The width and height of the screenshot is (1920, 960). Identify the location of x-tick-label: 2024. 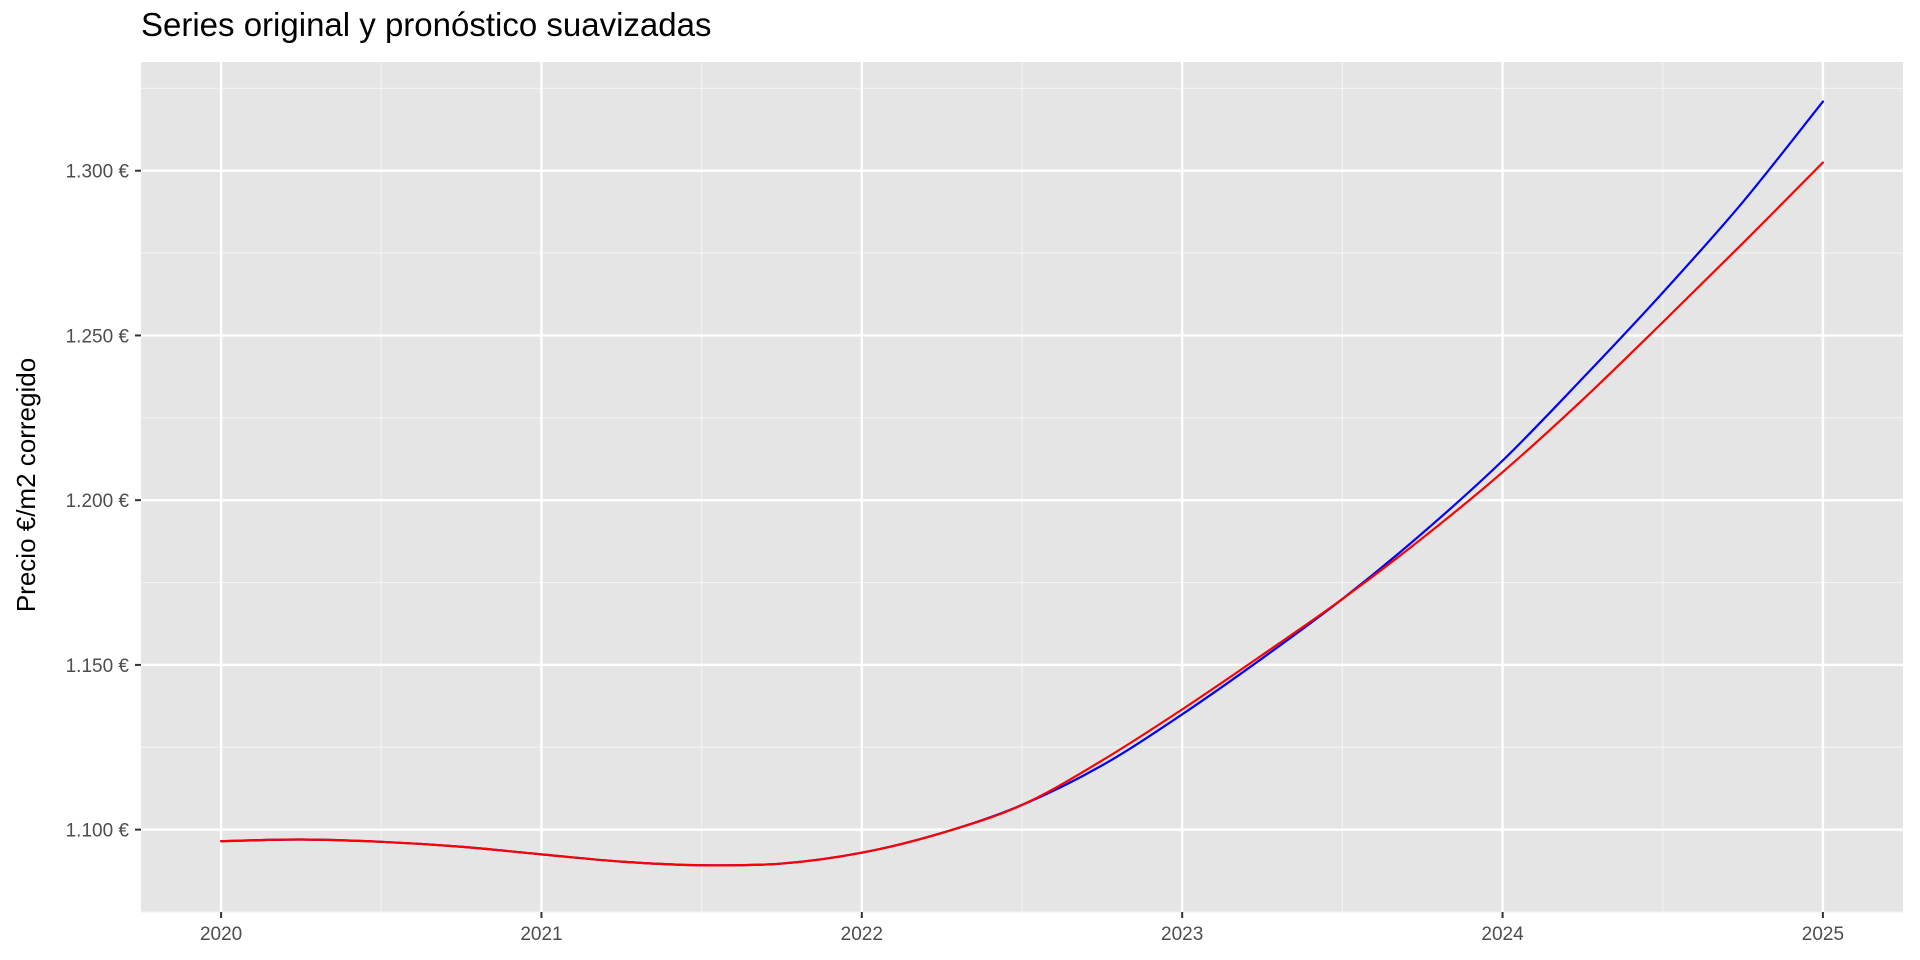
(1502, 934).